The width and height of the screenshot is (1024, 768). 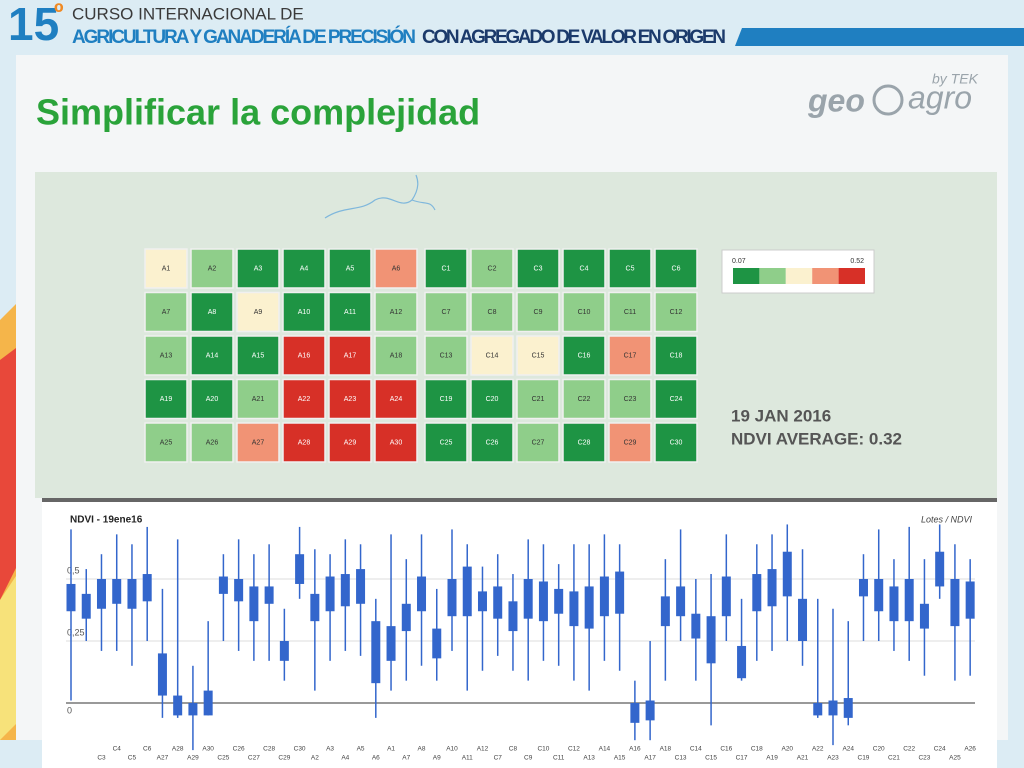 I want to click on plot-label: A6, so click(x=396, y=268).